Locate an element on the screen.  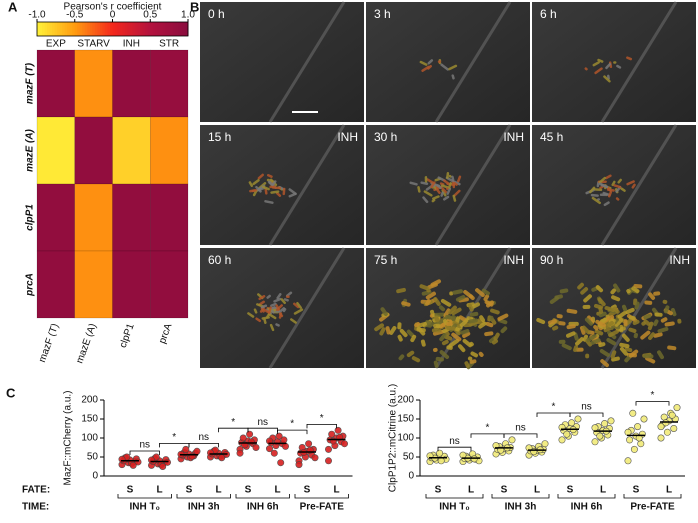
bottom-label: prcA is located at coordinates (165, 333).